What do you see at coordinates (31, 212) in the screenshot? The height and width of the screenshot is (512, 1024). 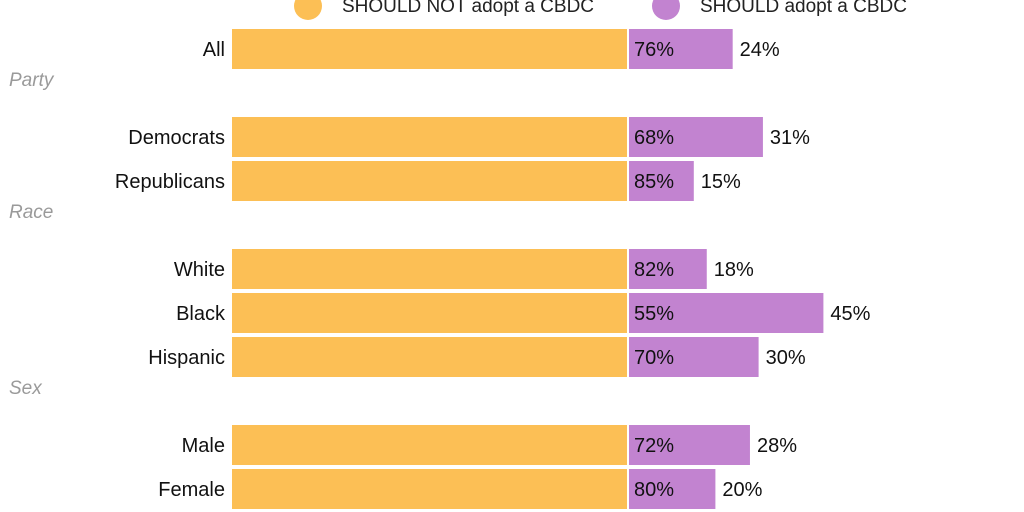 I see `group-label: Race` at bounding box center [31, 212].